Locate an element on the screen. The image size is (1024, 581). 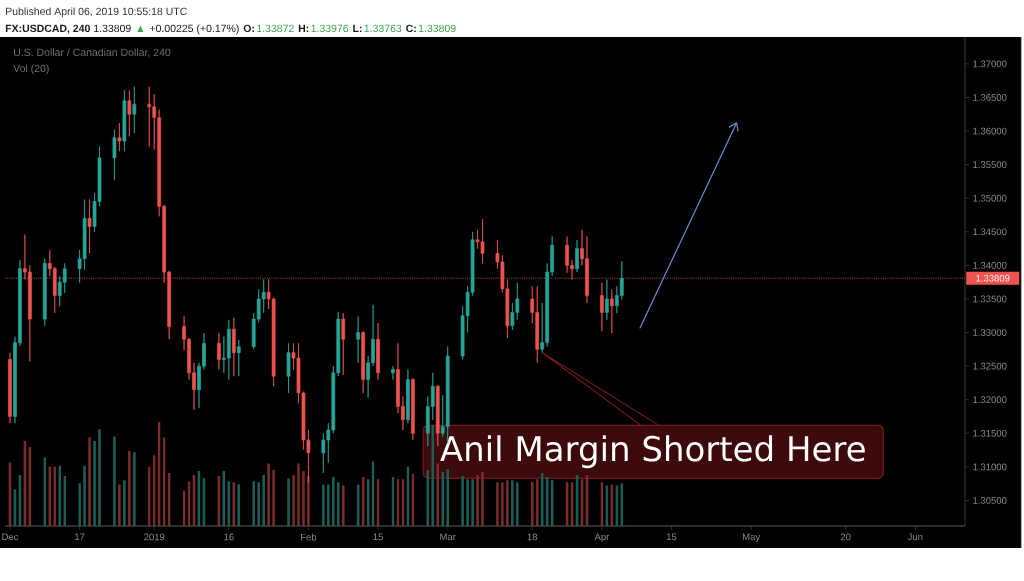
y-tick-label: 1.35500 is located at coordinates (990, 164).